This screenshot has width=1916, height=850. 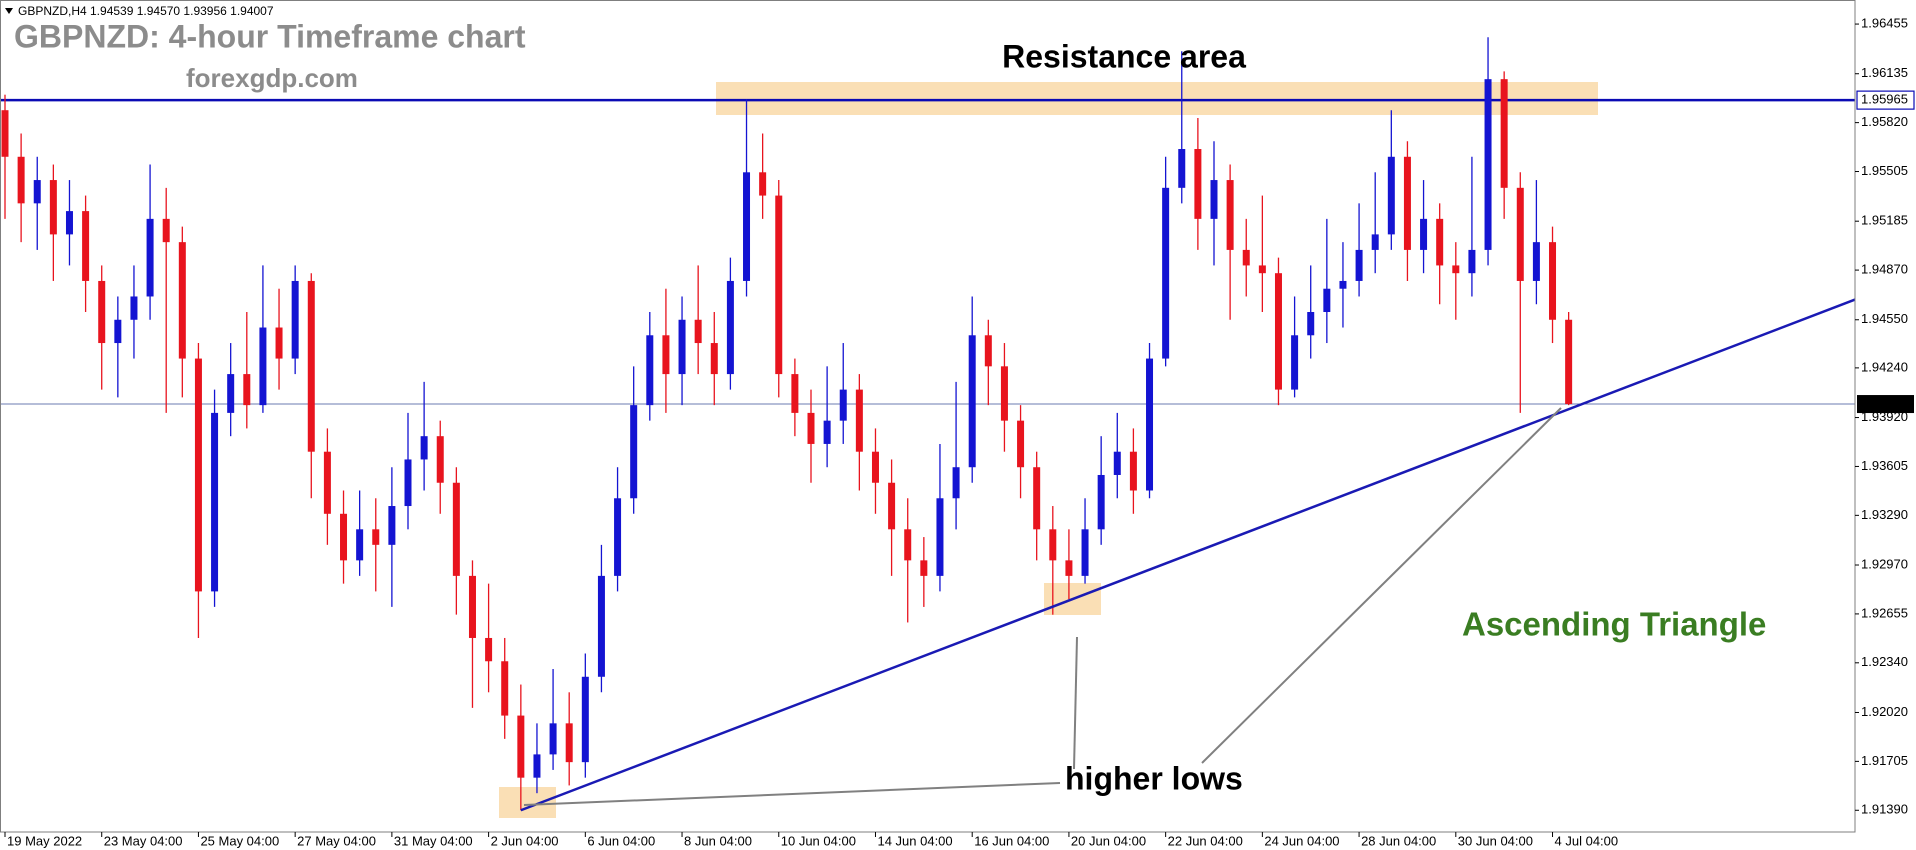 What do you see at coordinates (143, 840) in the screenshot?
I see `x-tick-label: 23 May 04:00` at bounding box center [143, 840].